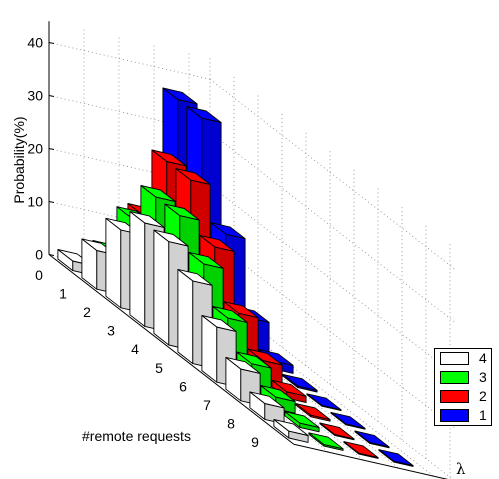 This screenshot has height=479, width=499. I want to click on z-axis-label: λ, so click(461, 469).